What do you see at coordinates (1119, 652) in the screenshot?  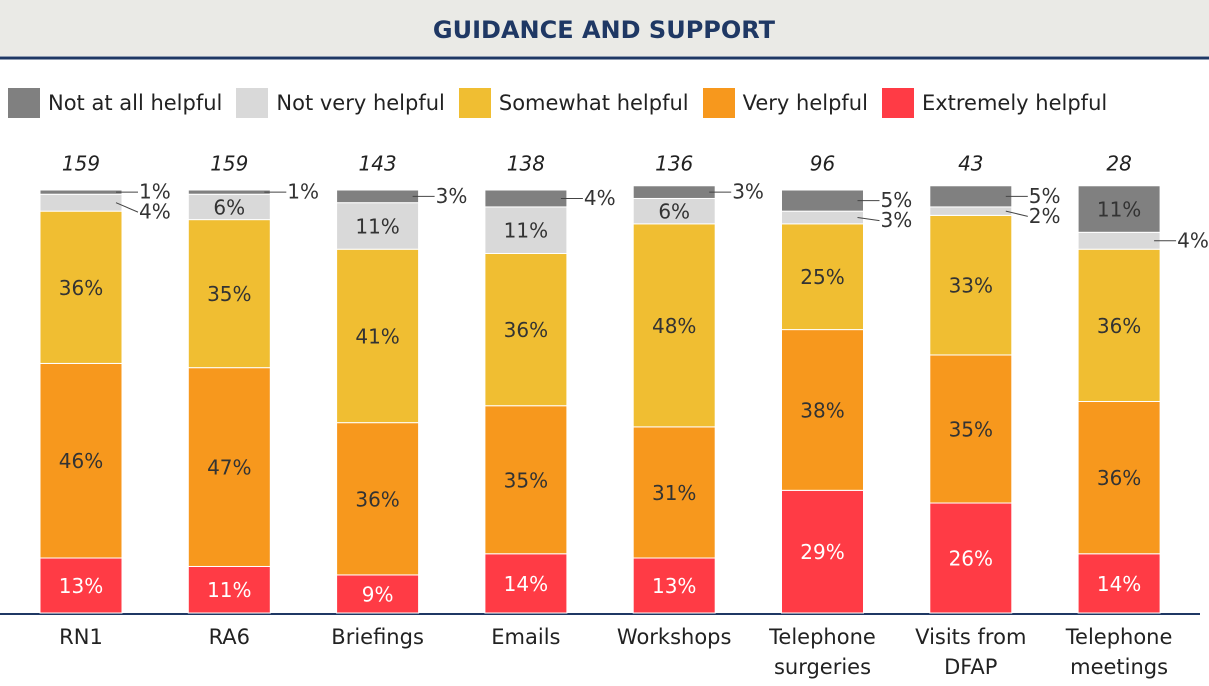 I see `x-tick-label: Telephone meetings` at bounding box center [1119, 652].